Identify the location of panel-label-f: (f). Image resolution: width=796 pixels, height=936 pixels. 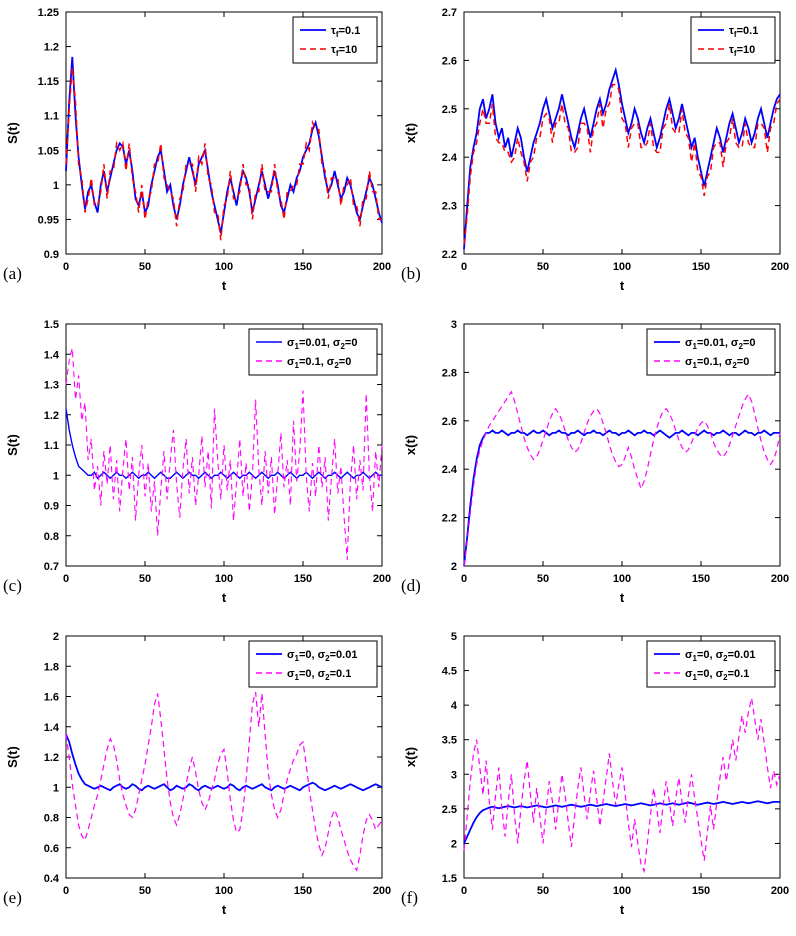
(409, 897).